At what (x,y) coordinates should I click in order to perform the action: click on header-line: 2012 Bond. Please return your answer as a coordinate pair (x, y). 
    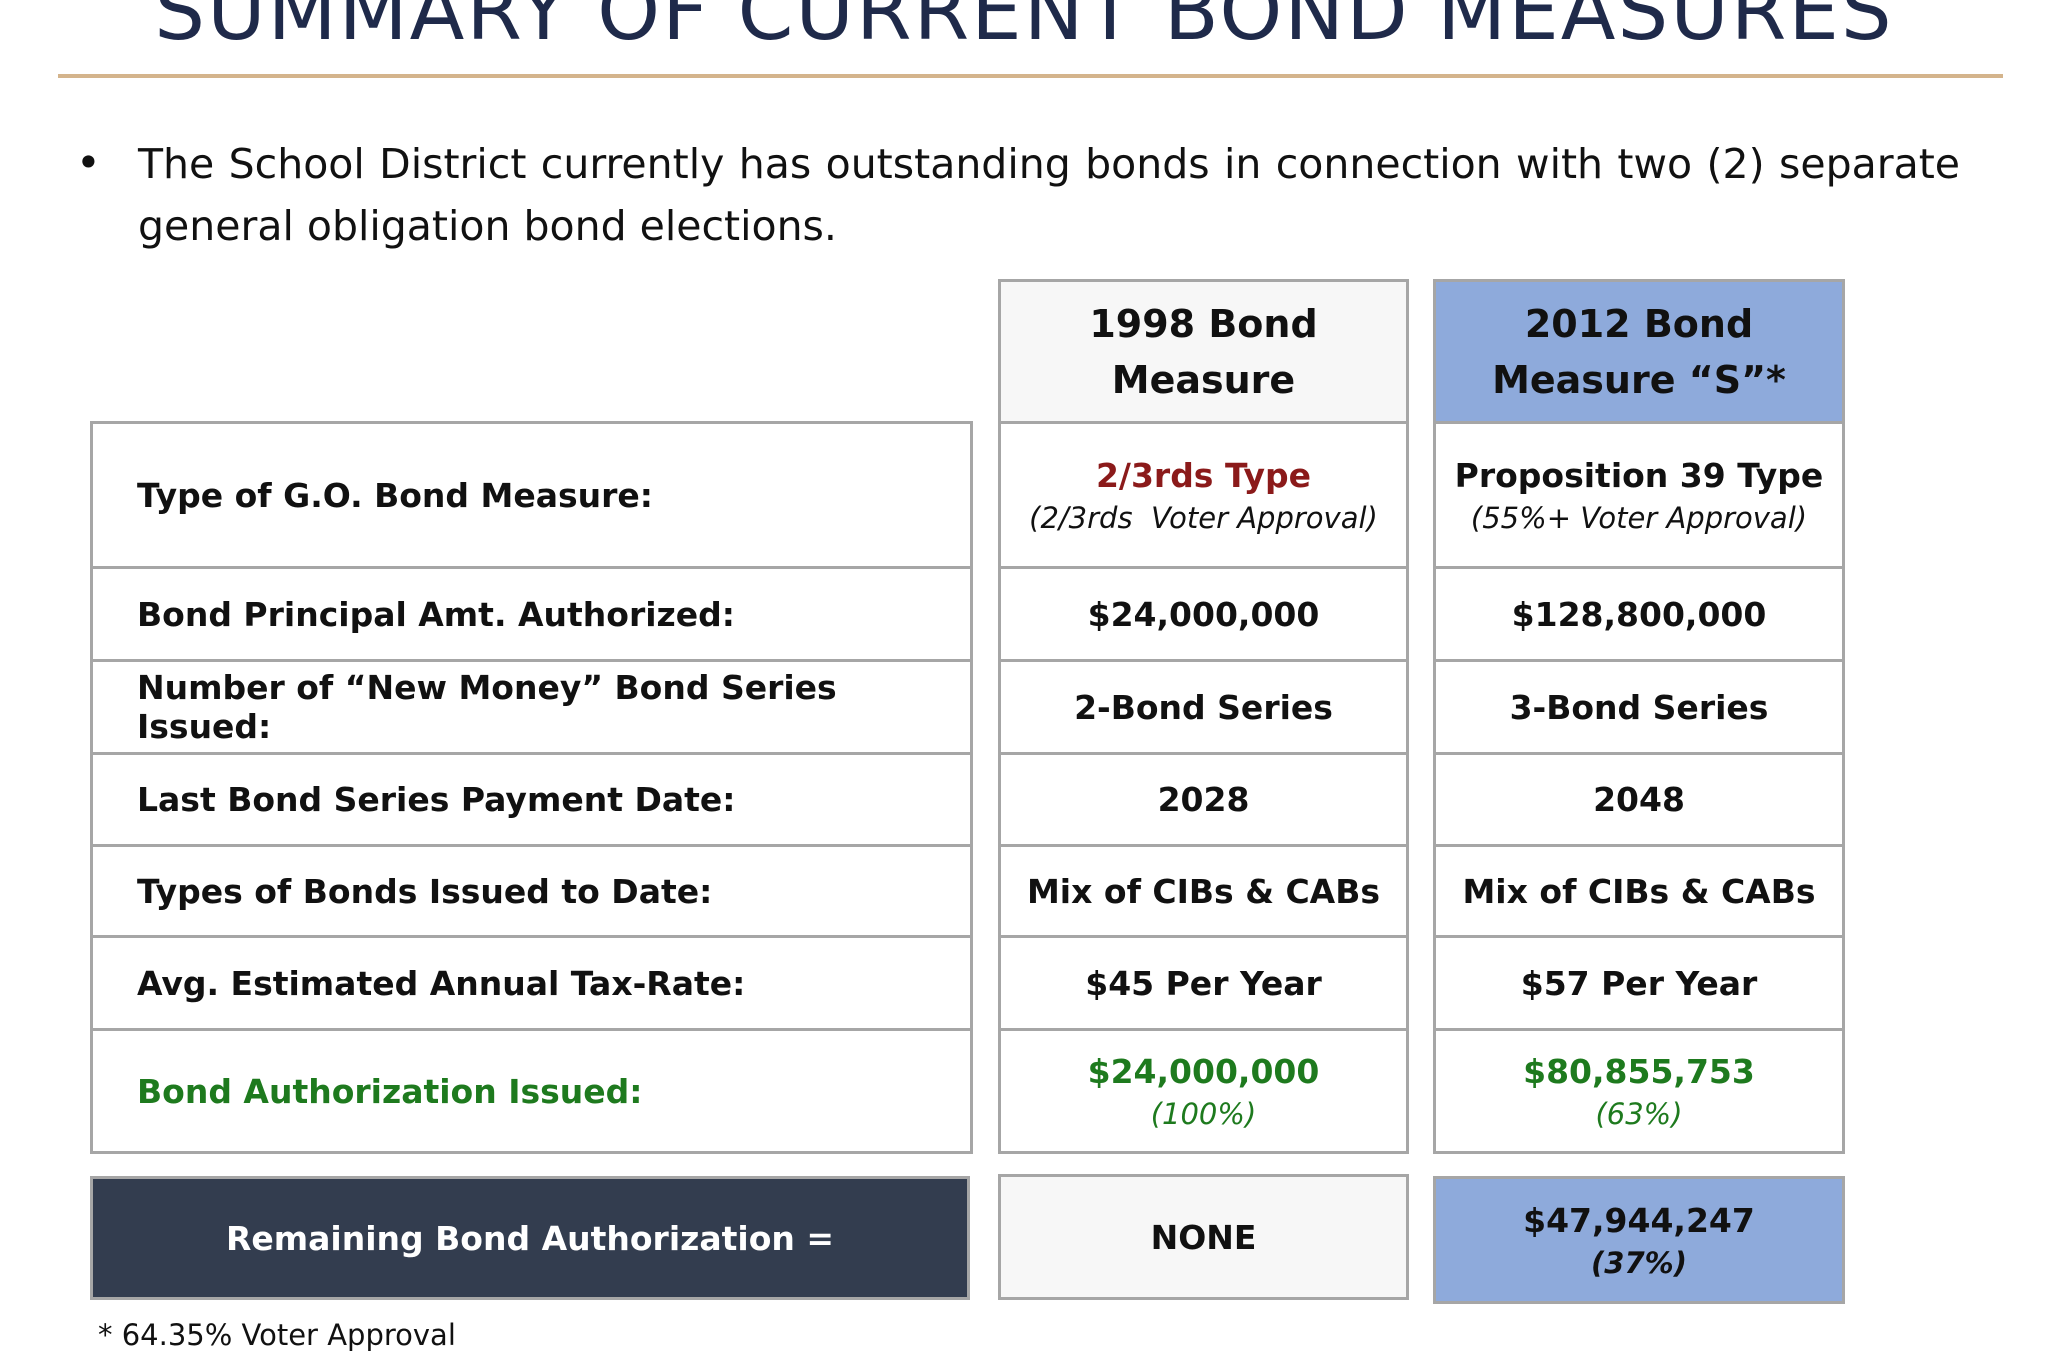
    Looking at the image, I should click on (1639, 323).